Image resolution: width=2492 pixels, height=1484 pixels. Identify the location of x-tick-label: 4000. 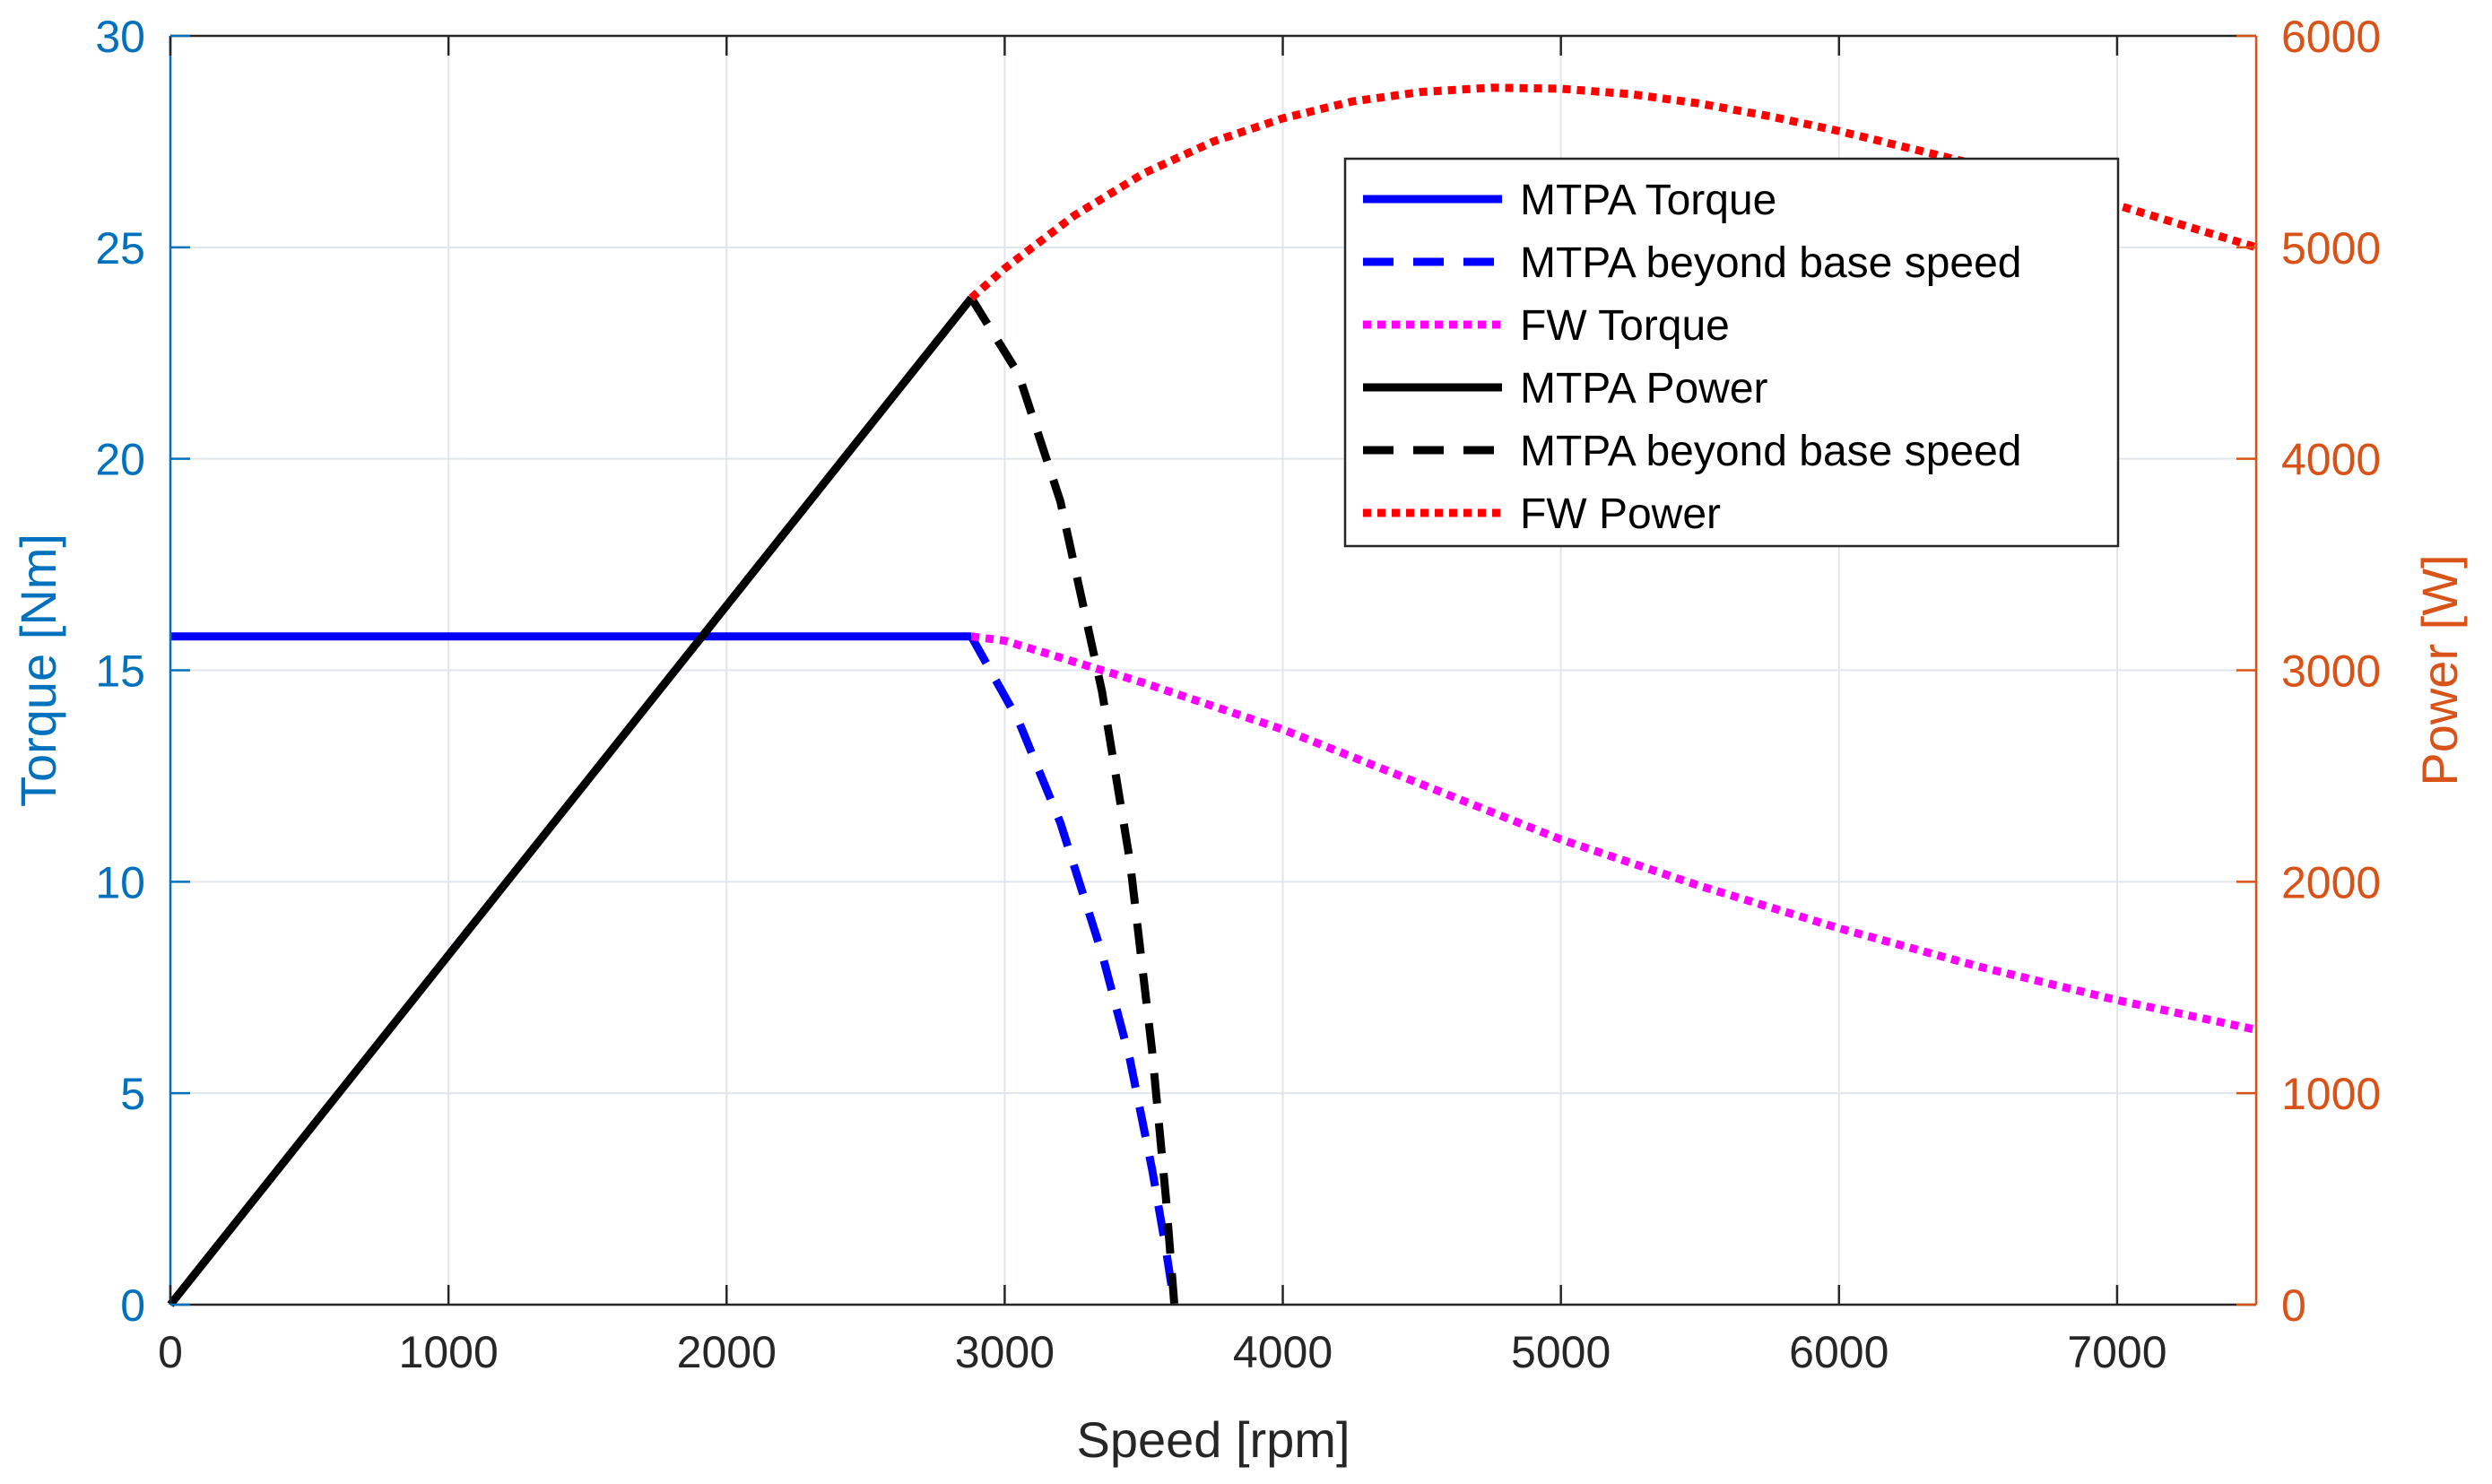
(1283, 1352).